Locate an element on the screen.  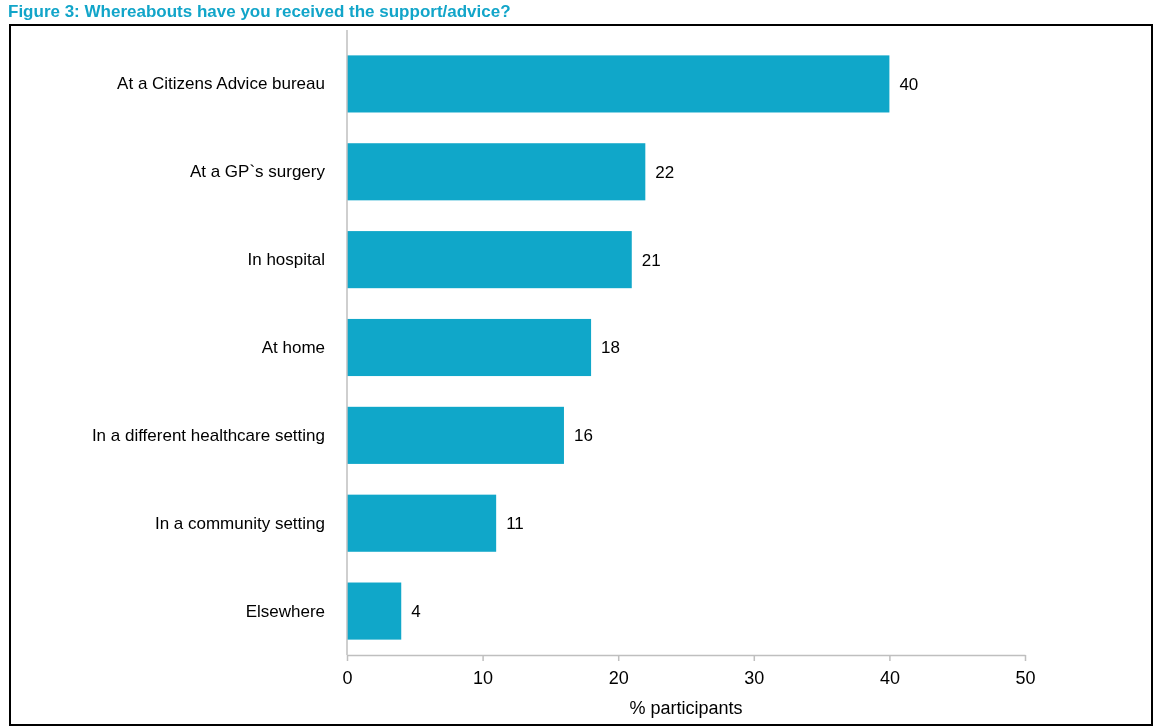
x-tick-label: 0 is located at coordinates (347, 677).